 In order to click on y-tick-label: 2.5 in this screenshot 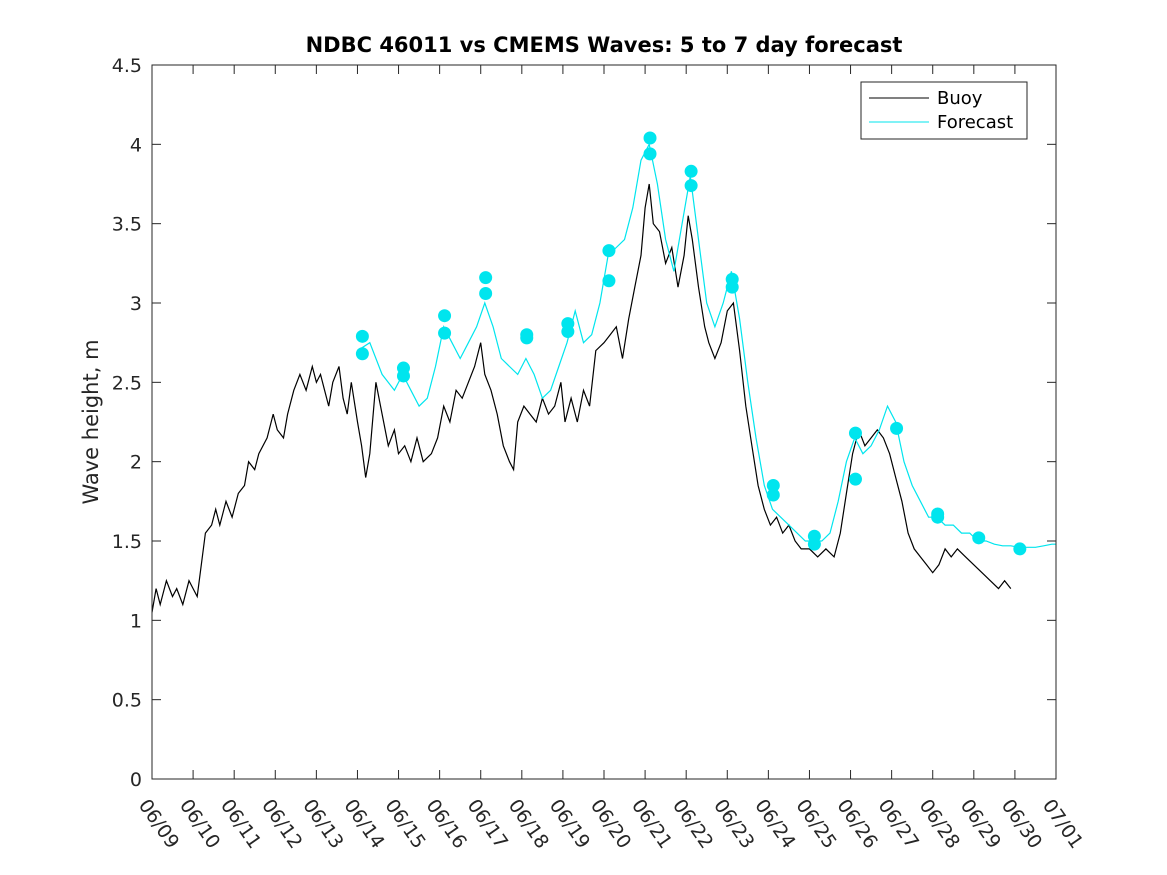, I will do `click(127, 383)`.